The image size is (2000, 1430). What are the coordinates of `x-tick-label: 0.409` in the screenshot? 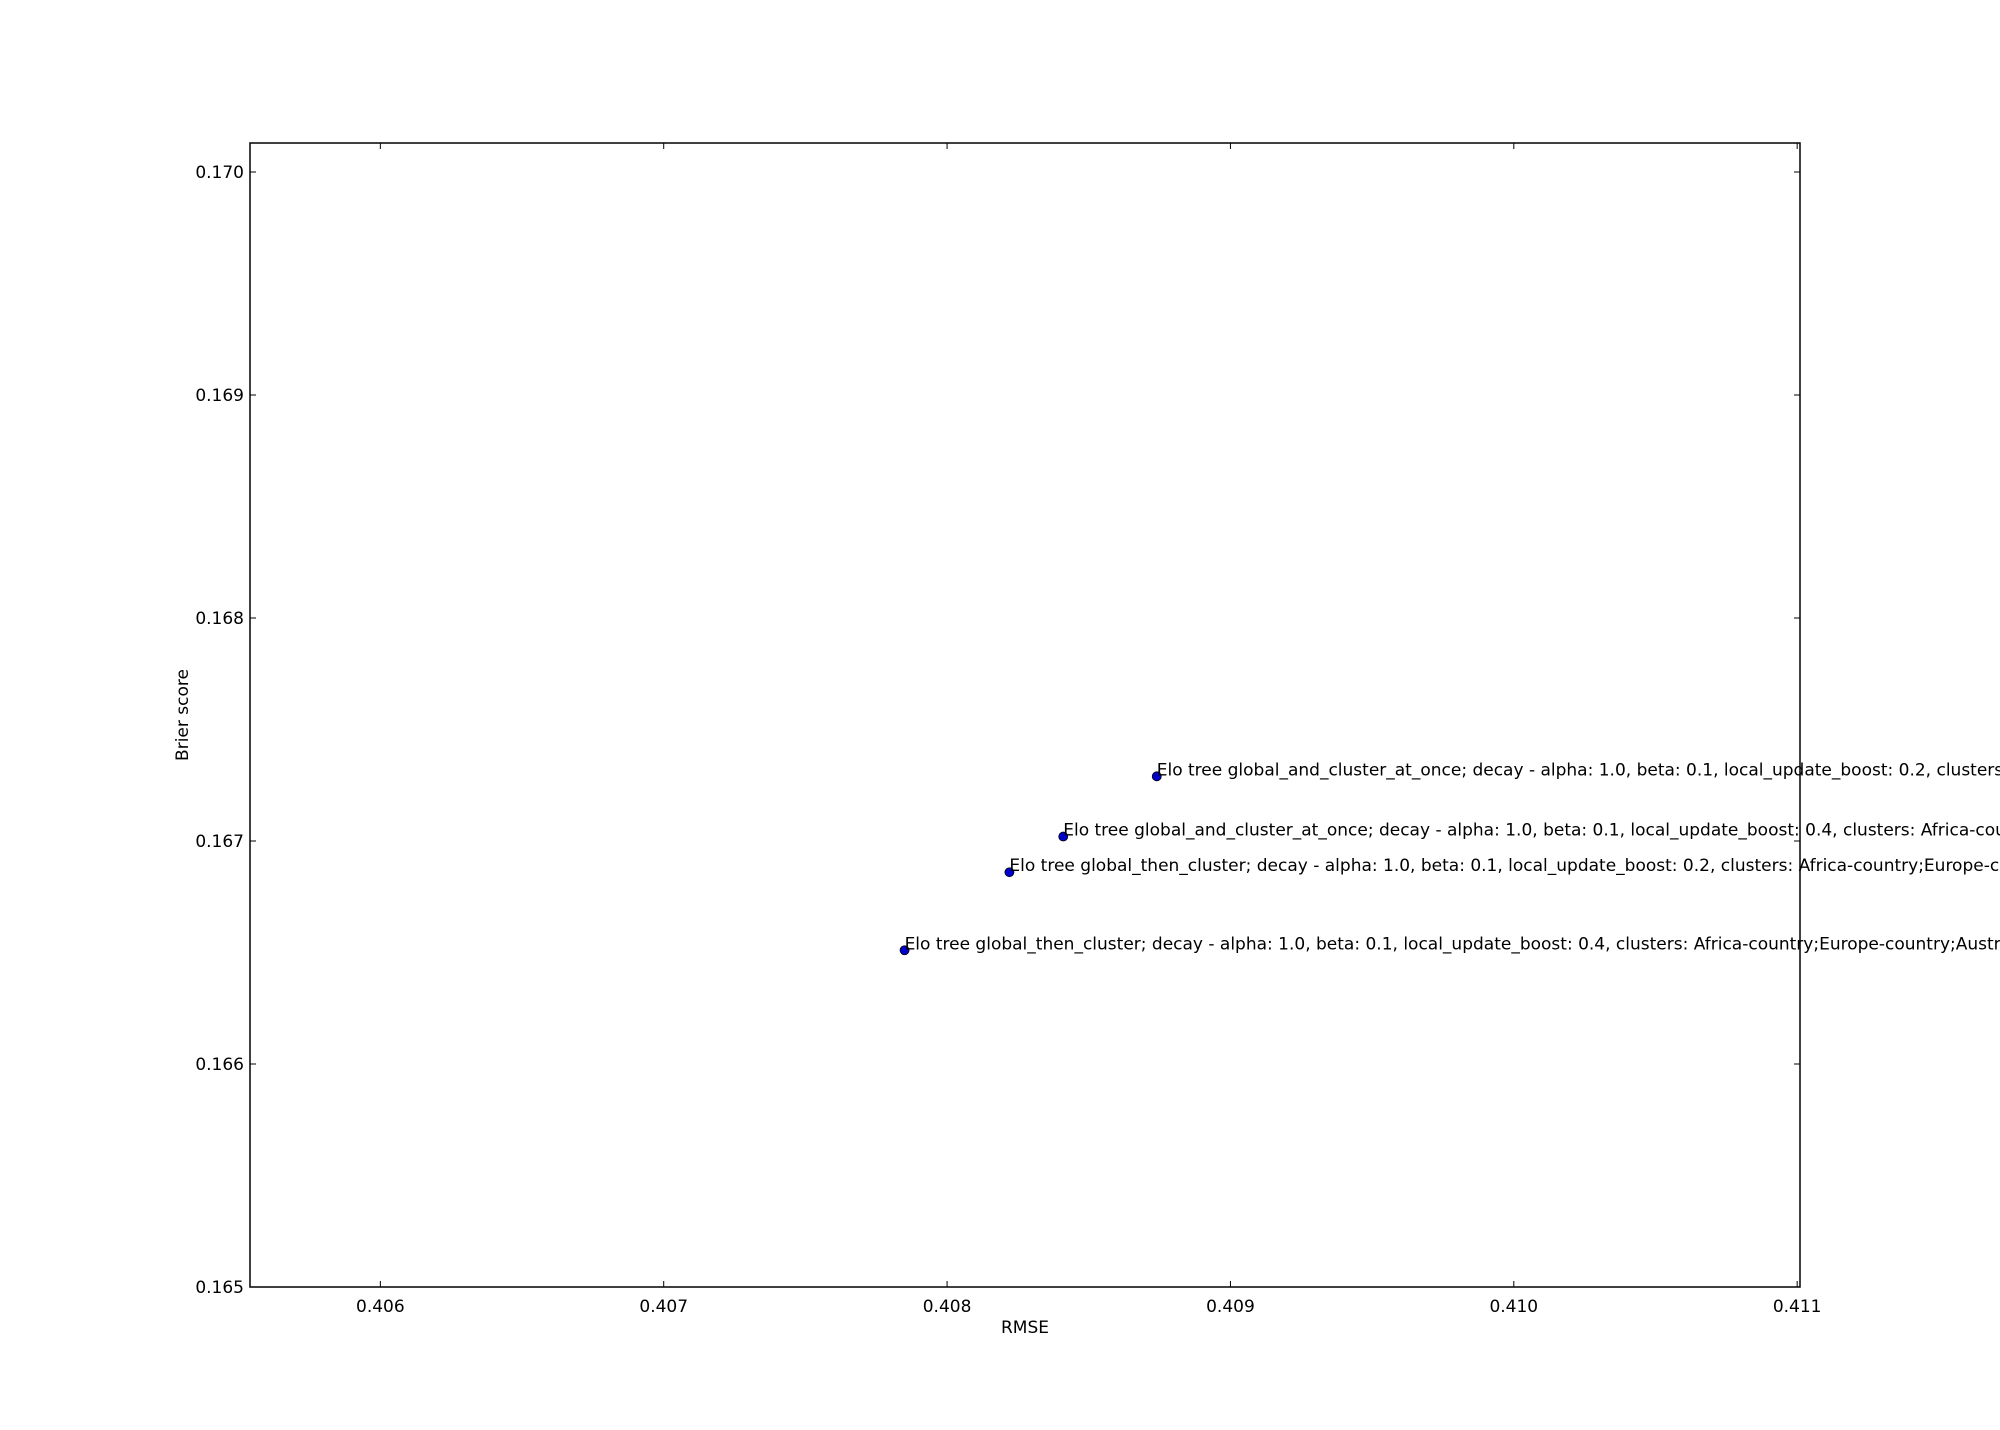 It's located at (1230, 1307).